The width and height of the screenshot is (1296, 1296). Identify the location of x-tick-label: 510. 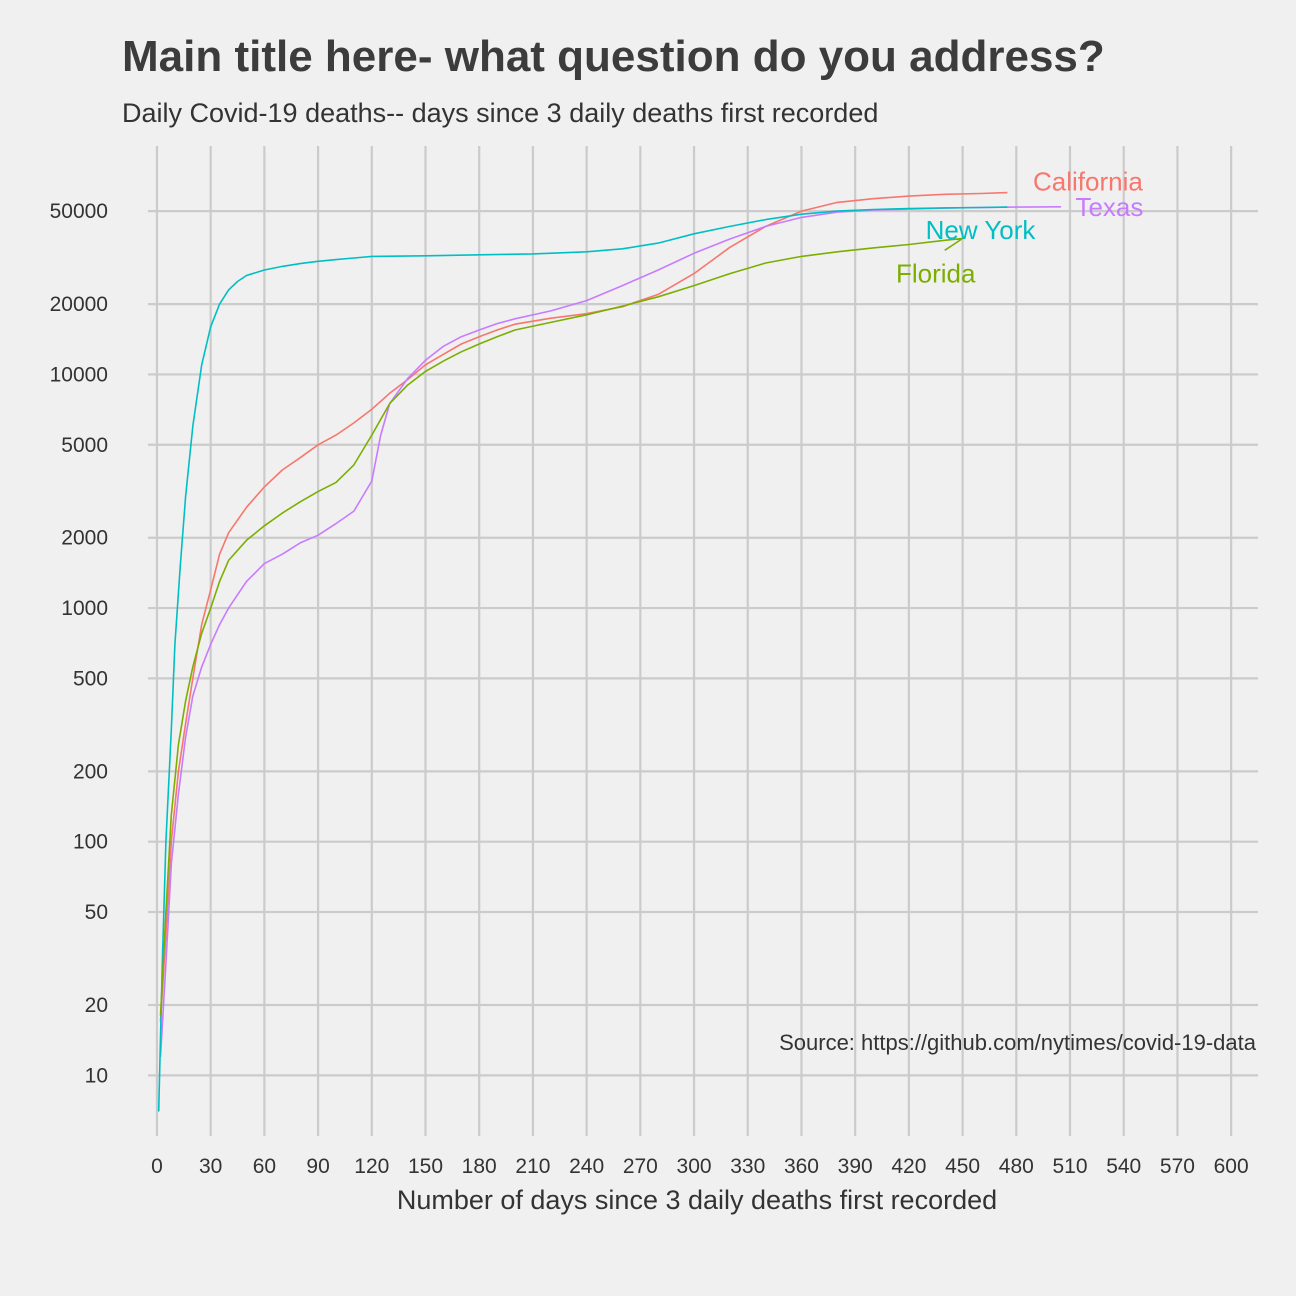
(1069, 1166).